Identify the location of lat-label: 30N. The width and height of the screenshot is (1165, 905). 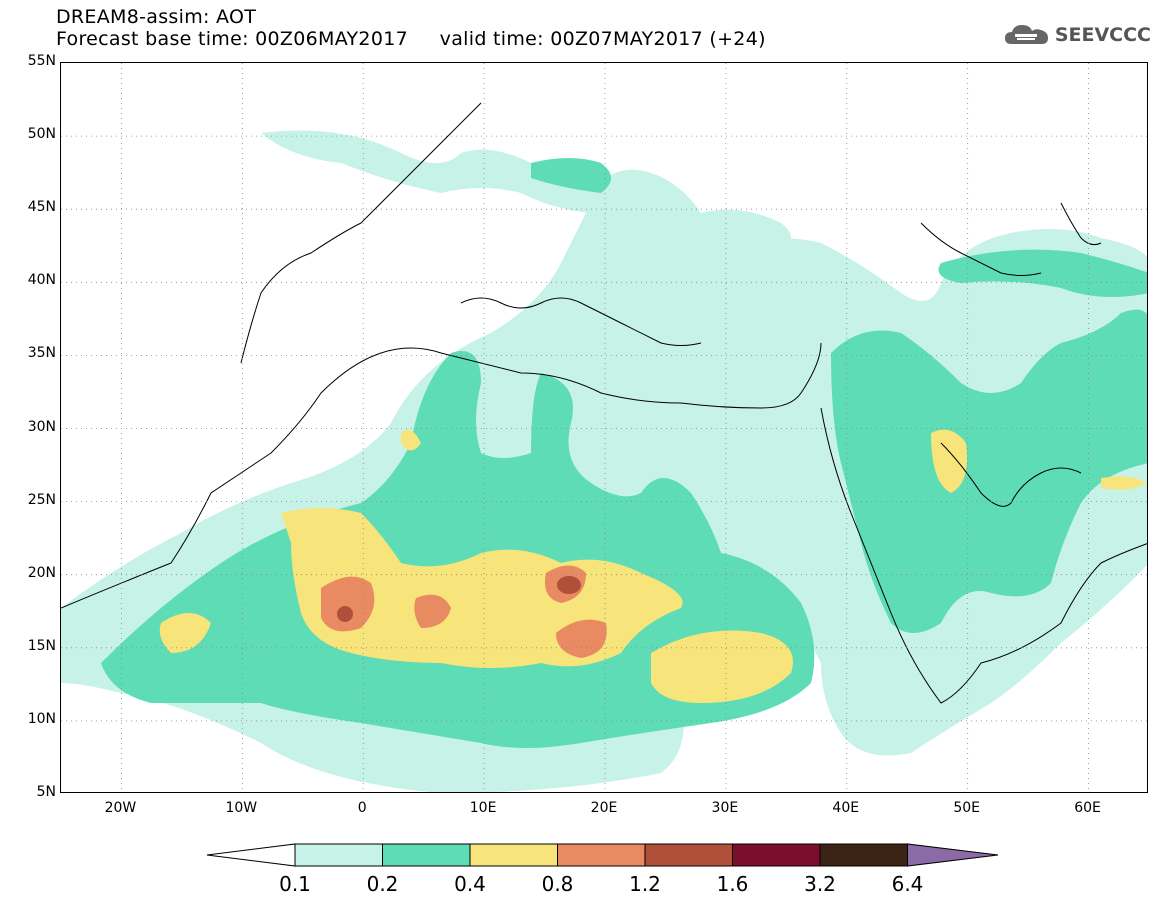
(41, 426).